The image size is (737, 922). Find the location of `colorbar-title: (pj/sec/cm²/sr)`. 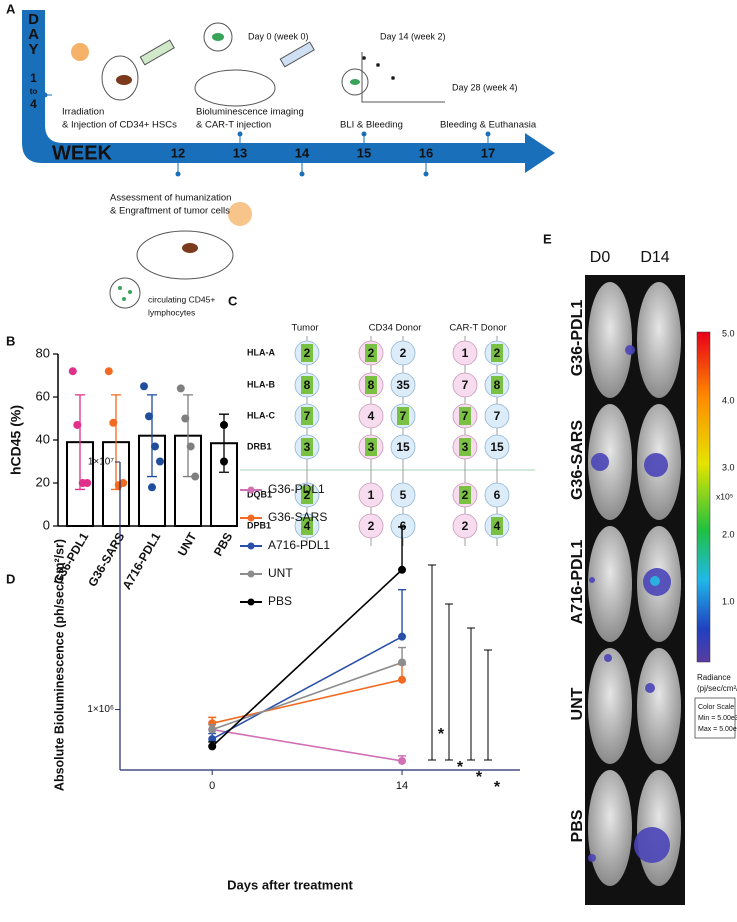

colorbar-title: (pj/sec/cm²/sr) is located at coordinates (717, 688).